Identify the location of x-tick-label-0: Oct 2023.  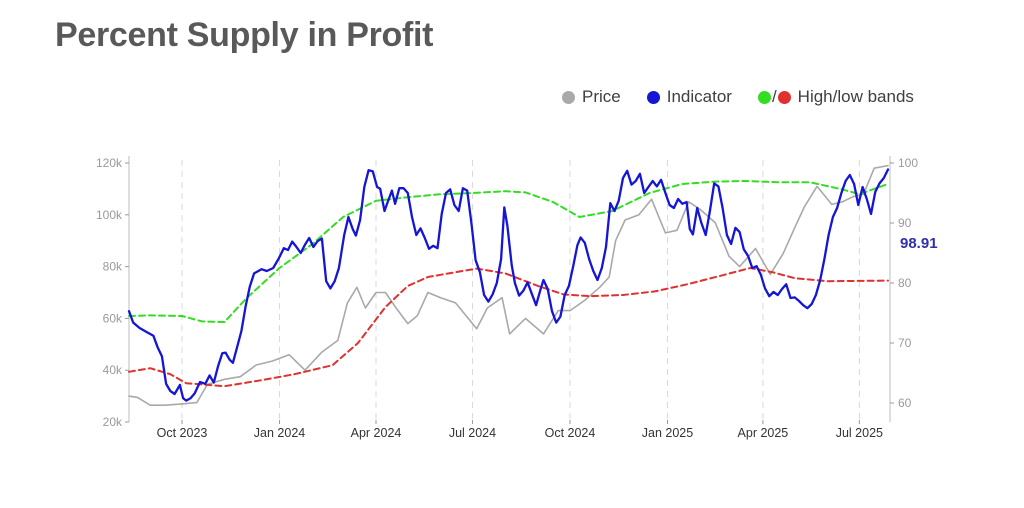
(182, 433).